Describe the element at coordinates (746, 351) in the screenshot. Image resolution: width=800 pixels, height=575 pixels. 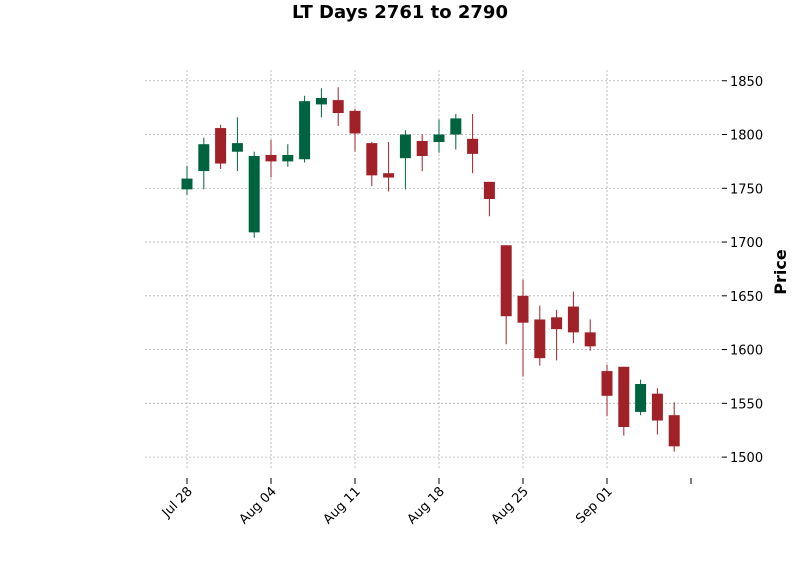
I see `y-tick-label: 1600` at that location.